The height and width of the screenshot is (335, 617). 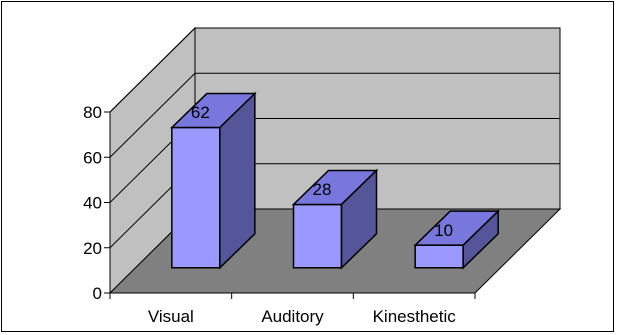 What do you see at coordinates (92, 203) in the screenshot?
I see `y-tick-label: 40` at bounding box center [92, 203].